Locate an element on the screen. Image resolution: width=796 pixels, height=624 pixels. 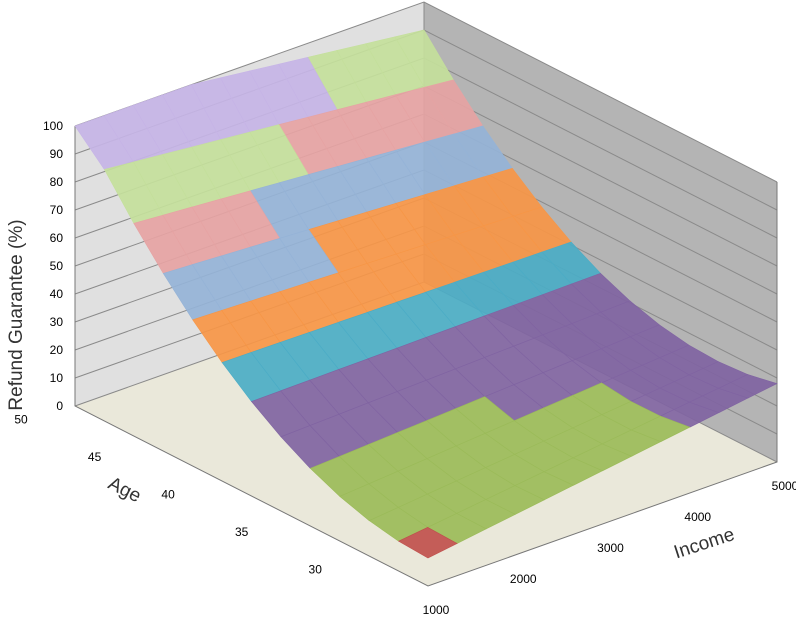
z-tick-label: 40 is located at coordinates (57, 294).